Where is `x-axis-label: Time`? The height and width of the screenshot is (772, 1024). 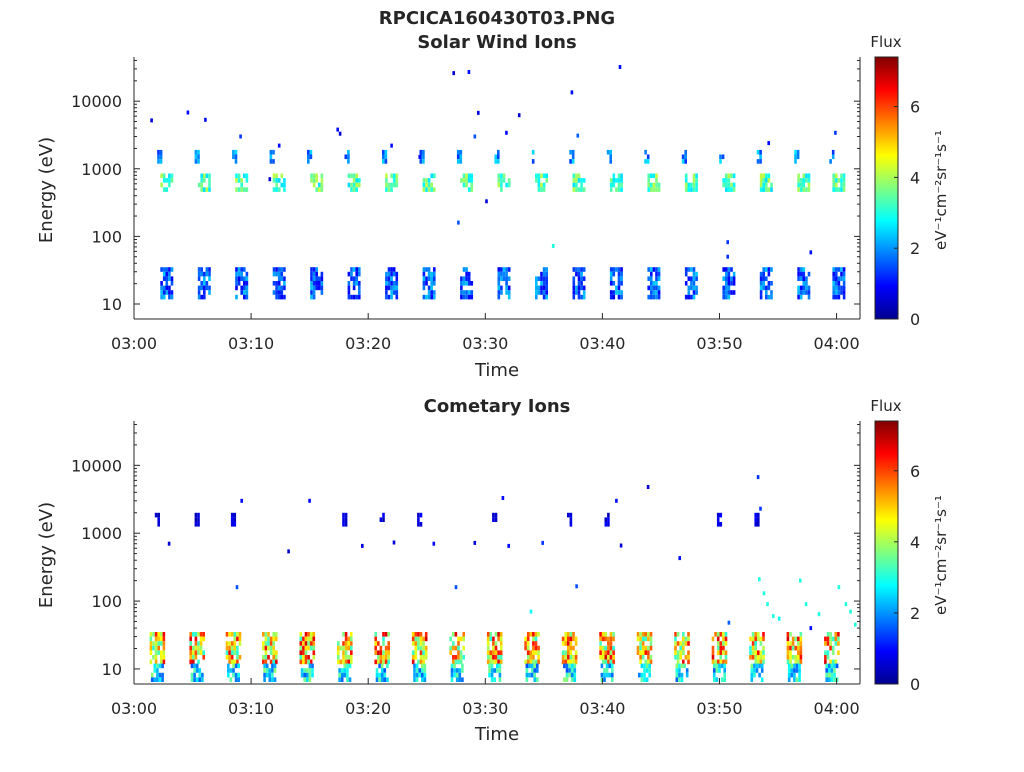 x-axis-label: Time is located at coordinates (496, 734).